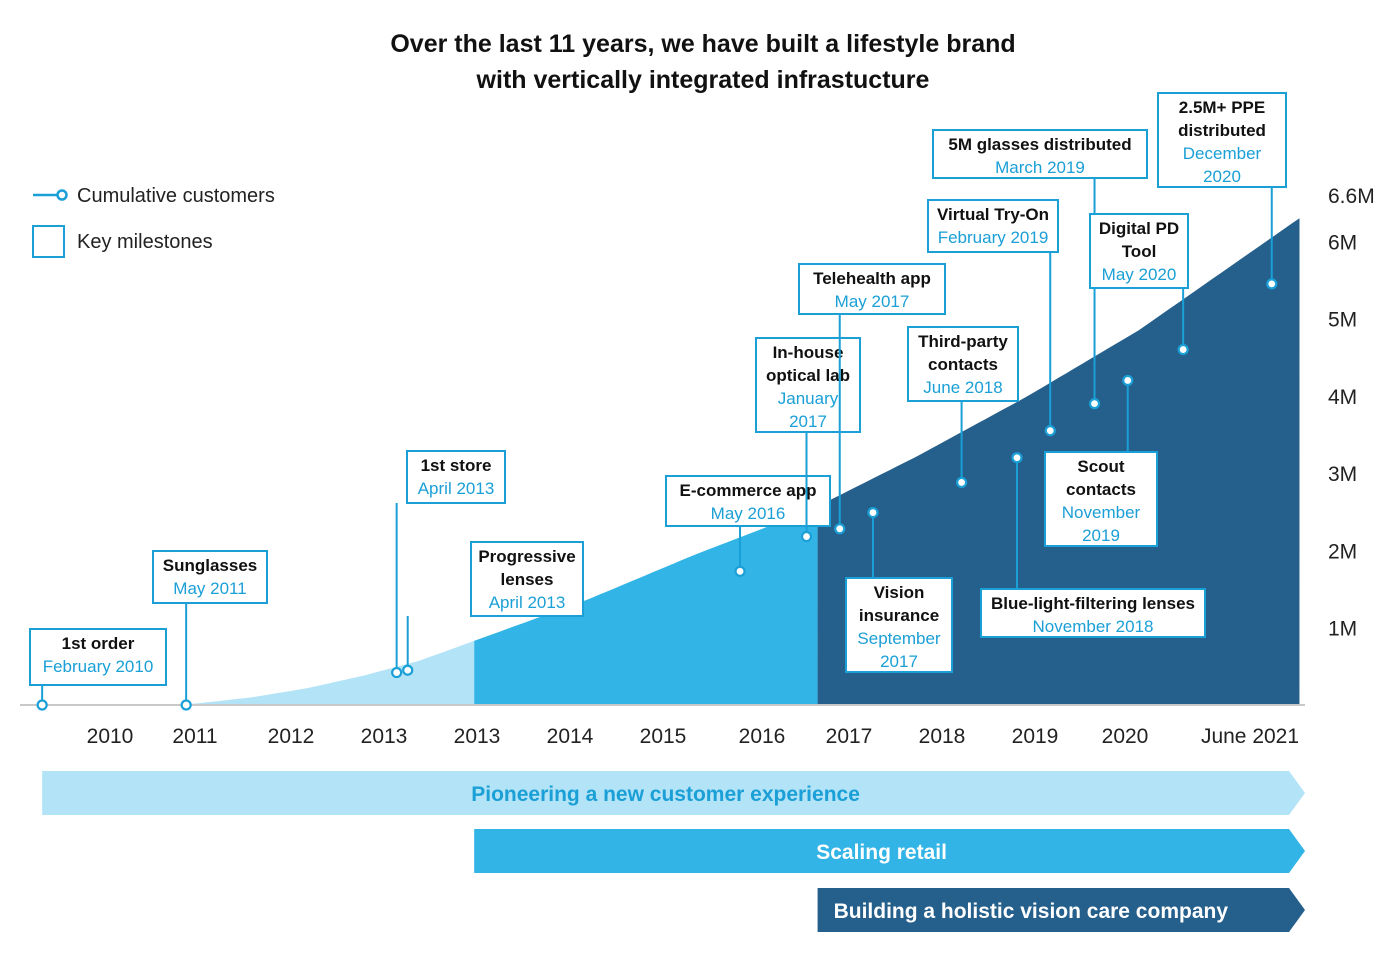 This screenshot has width=1400, height=960. What do you see at coordinates (110, 736) in the screenshot?
I see `x-tick-label: 2010` at bounding box center [110, 736].